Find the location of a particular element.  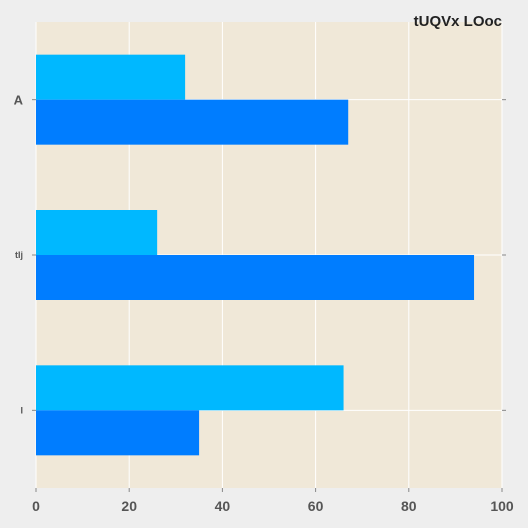

x-tick-label-4: 80 is located at coordinates (409, 506).